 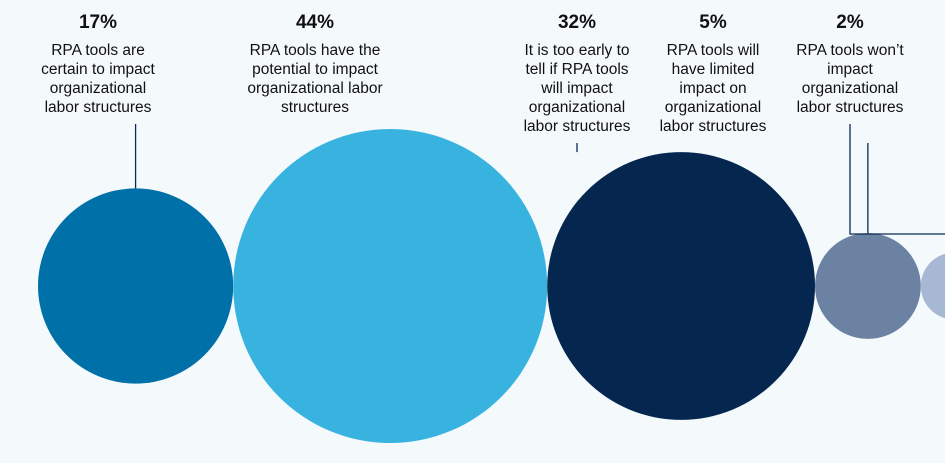 What do you see at coordinates (713, 22) in the screenshot?
I see `value-label-limited: 5%` at bounding box center [713, 22].